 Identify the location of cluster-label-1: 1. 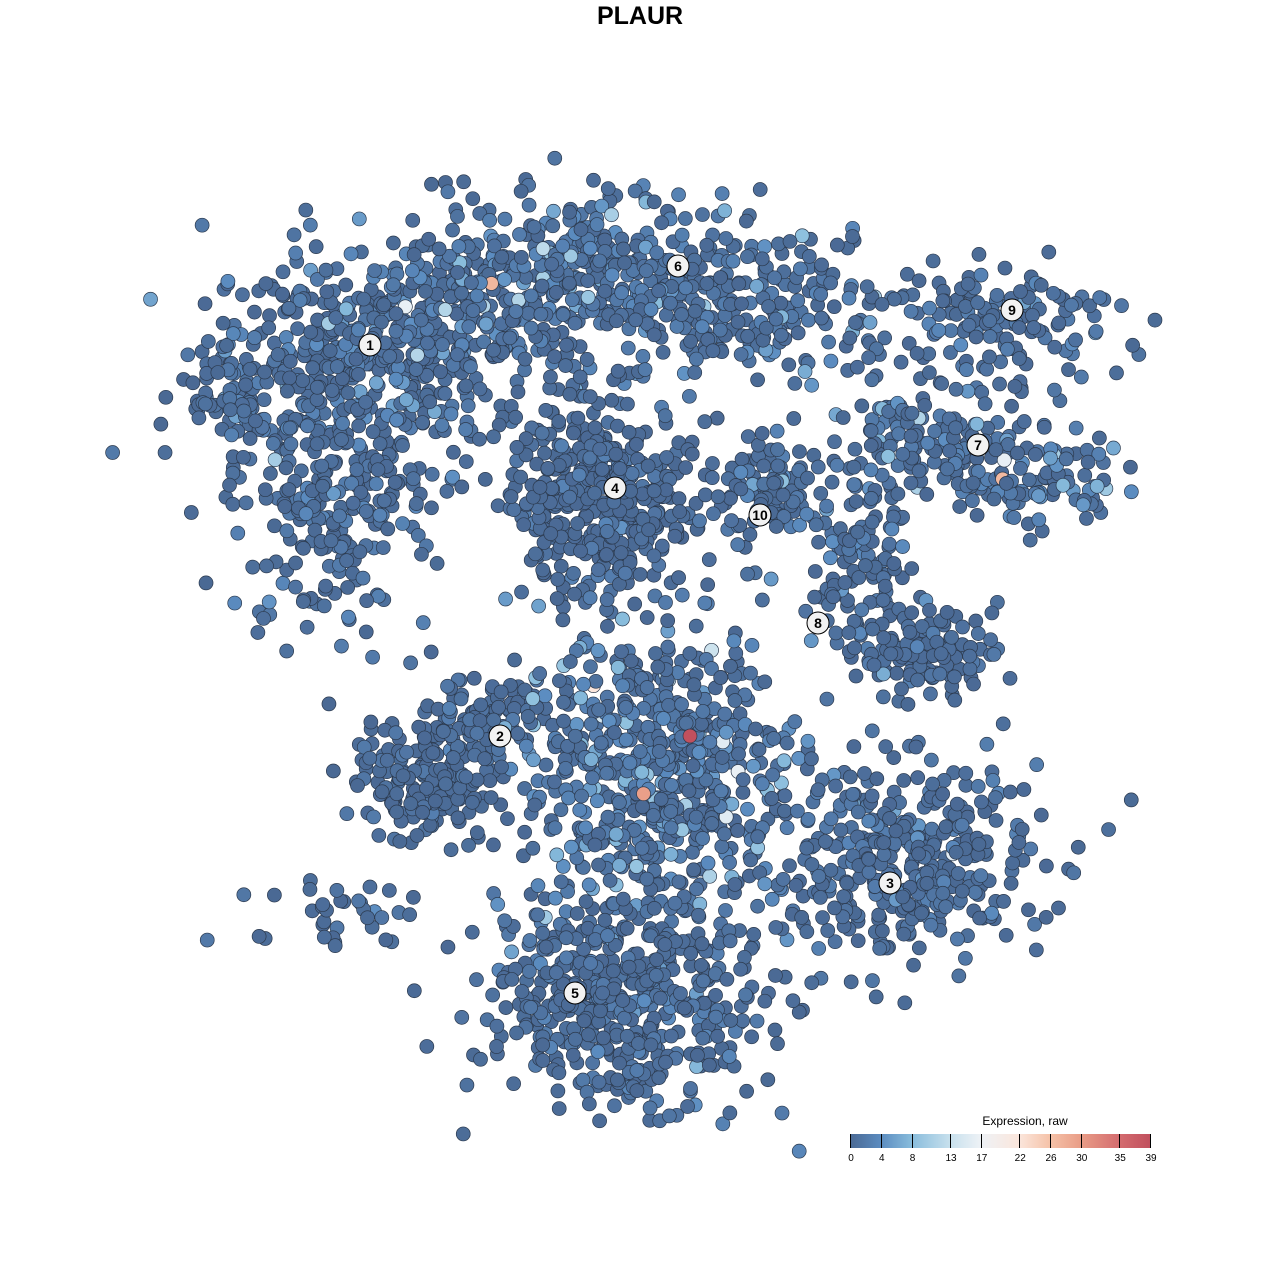
(370, 345).